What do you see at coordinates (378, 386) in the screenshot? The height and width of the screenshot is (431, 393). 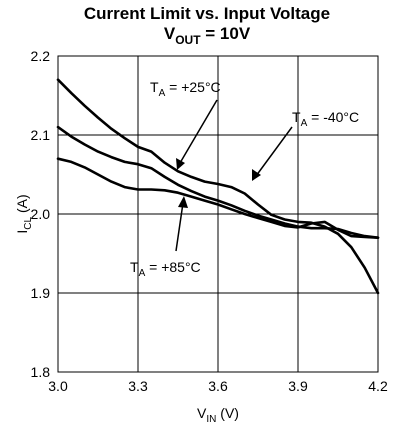 I see `x-tick-label: 4.2` at bounding box center [378, 386].